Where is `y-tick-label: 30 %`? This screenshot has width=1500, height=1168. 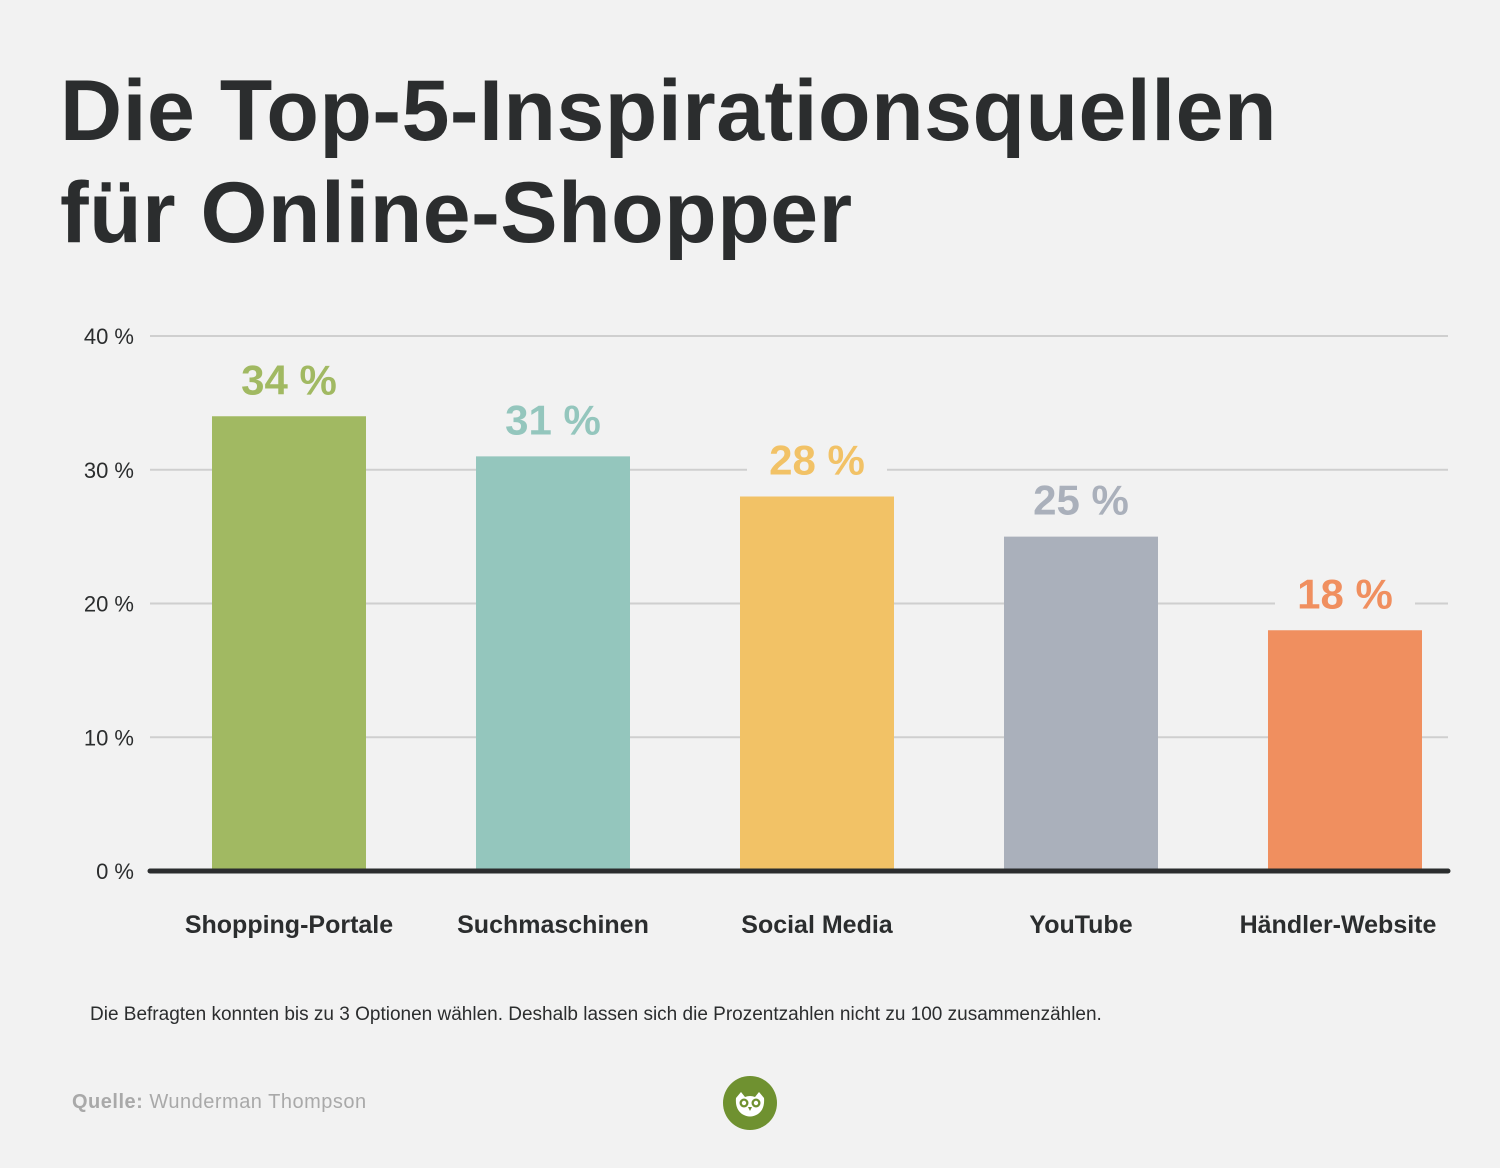
y-tick-label: 30 % is located at coordinates (109, 470).